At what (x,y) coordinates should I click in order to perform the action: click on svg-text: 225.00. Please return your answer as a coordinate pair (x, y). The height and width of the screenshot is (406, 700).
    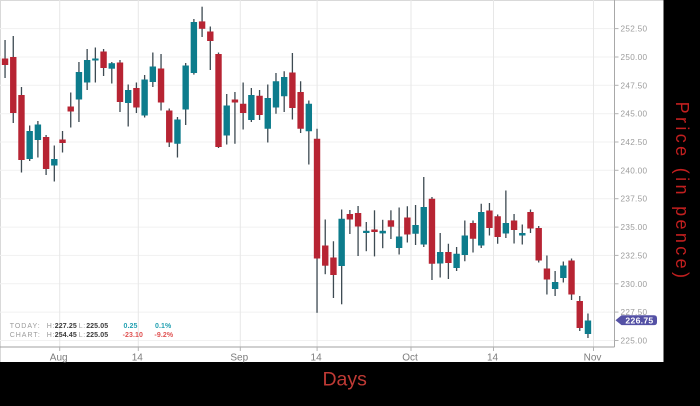
    Looking at the image, I should click on (634, 341).